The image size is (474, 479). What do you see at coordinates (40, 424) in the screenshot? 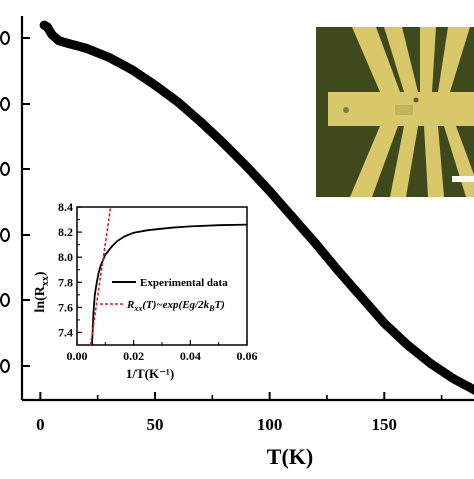
I see `main-x-tick-label: 0` at bounding box center [40, 424].